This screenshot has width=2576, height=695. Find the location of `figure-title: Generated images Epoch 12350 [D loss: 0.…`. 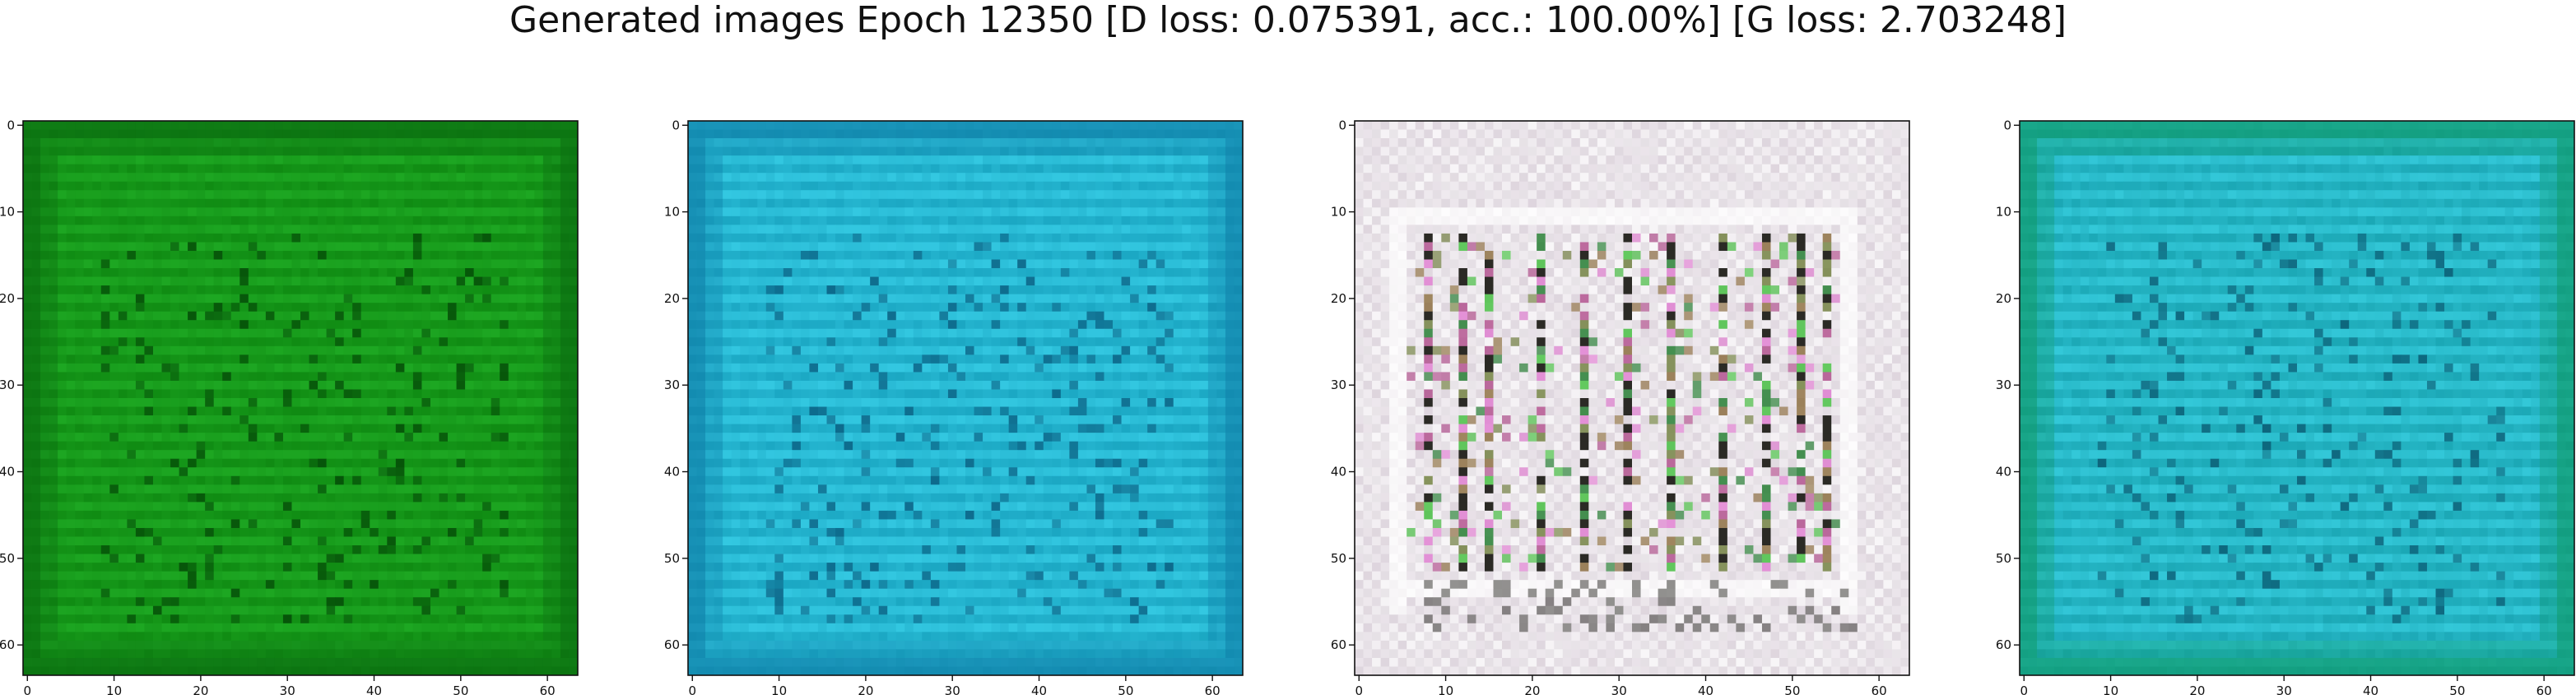

figure-title: Generated images Epoch 12350 [D loss: 0.… is located at coordinates (1288, 20).